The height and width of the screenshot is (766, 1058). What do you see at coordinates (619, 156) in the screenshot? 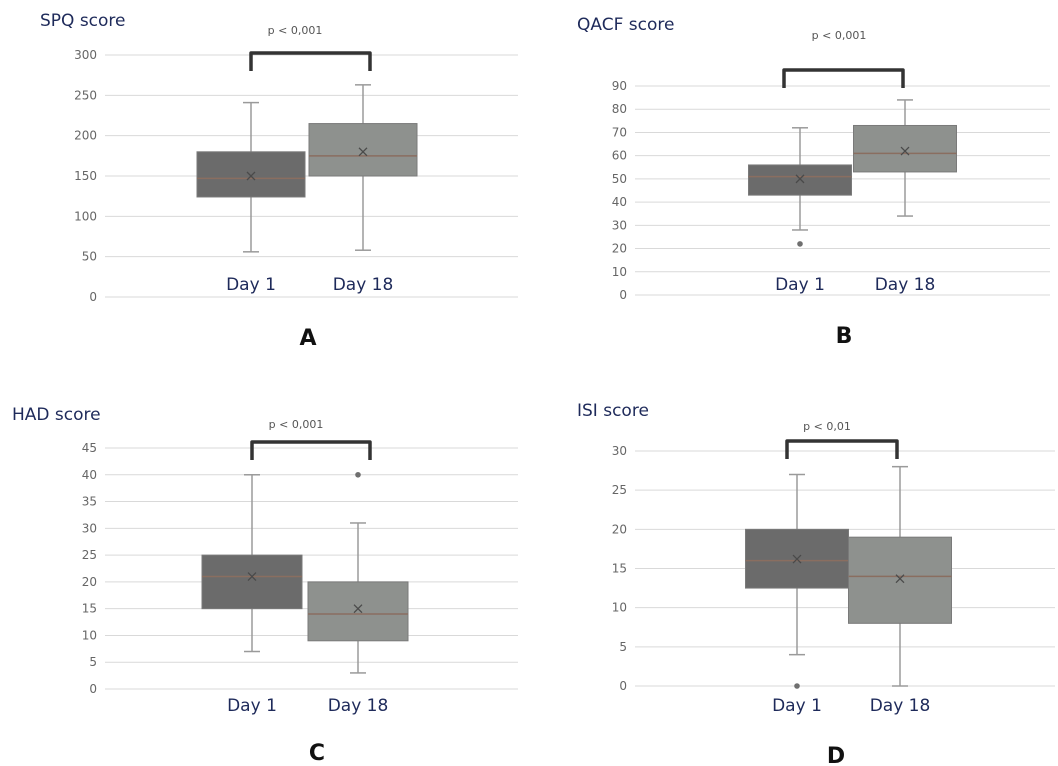
I see `y-tick-label: 60` at bounding box center [619, 156].